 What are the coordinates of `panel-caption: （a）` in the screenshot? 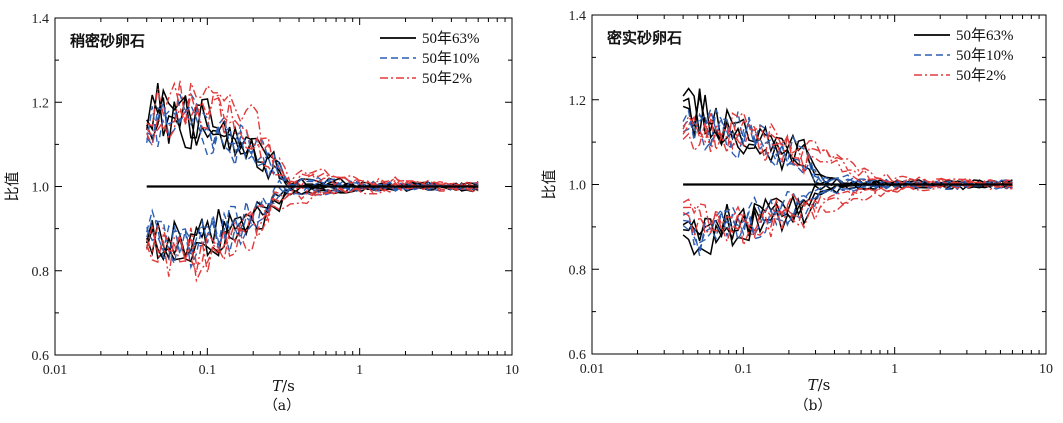 It's located at (282, 406).